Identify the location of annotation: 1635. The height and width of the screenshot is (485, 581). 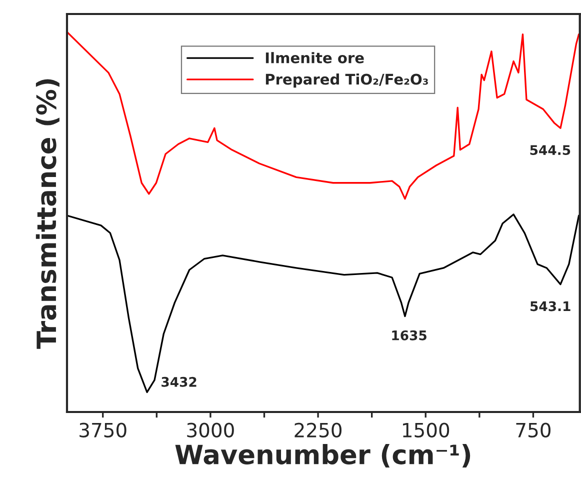
(409, 335).